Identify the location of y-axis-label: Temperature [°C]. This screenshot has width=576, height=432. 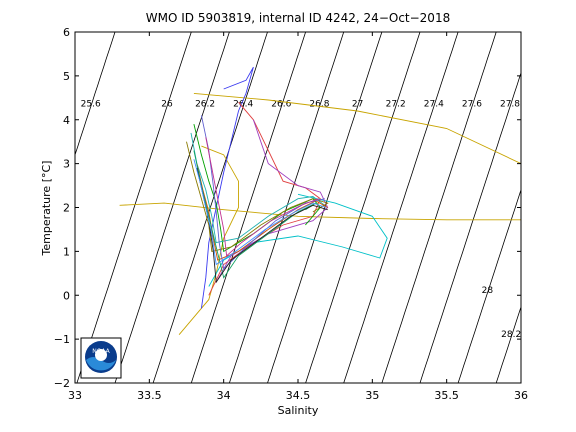
(46, 209).